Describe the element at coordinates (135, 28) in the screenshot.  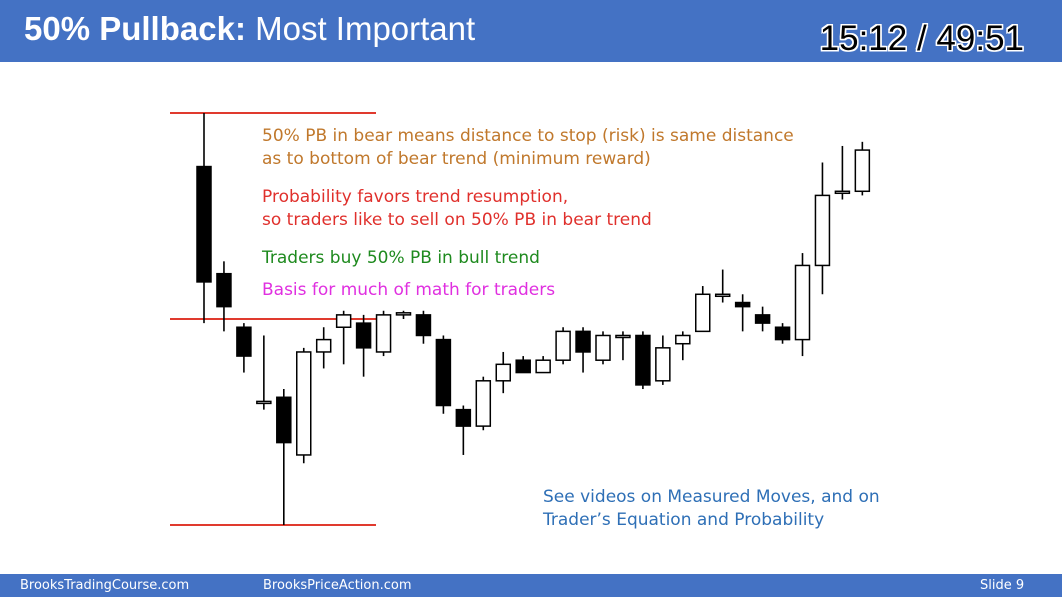
I see `slide-title-bold: 50% Pullback:` at that location.